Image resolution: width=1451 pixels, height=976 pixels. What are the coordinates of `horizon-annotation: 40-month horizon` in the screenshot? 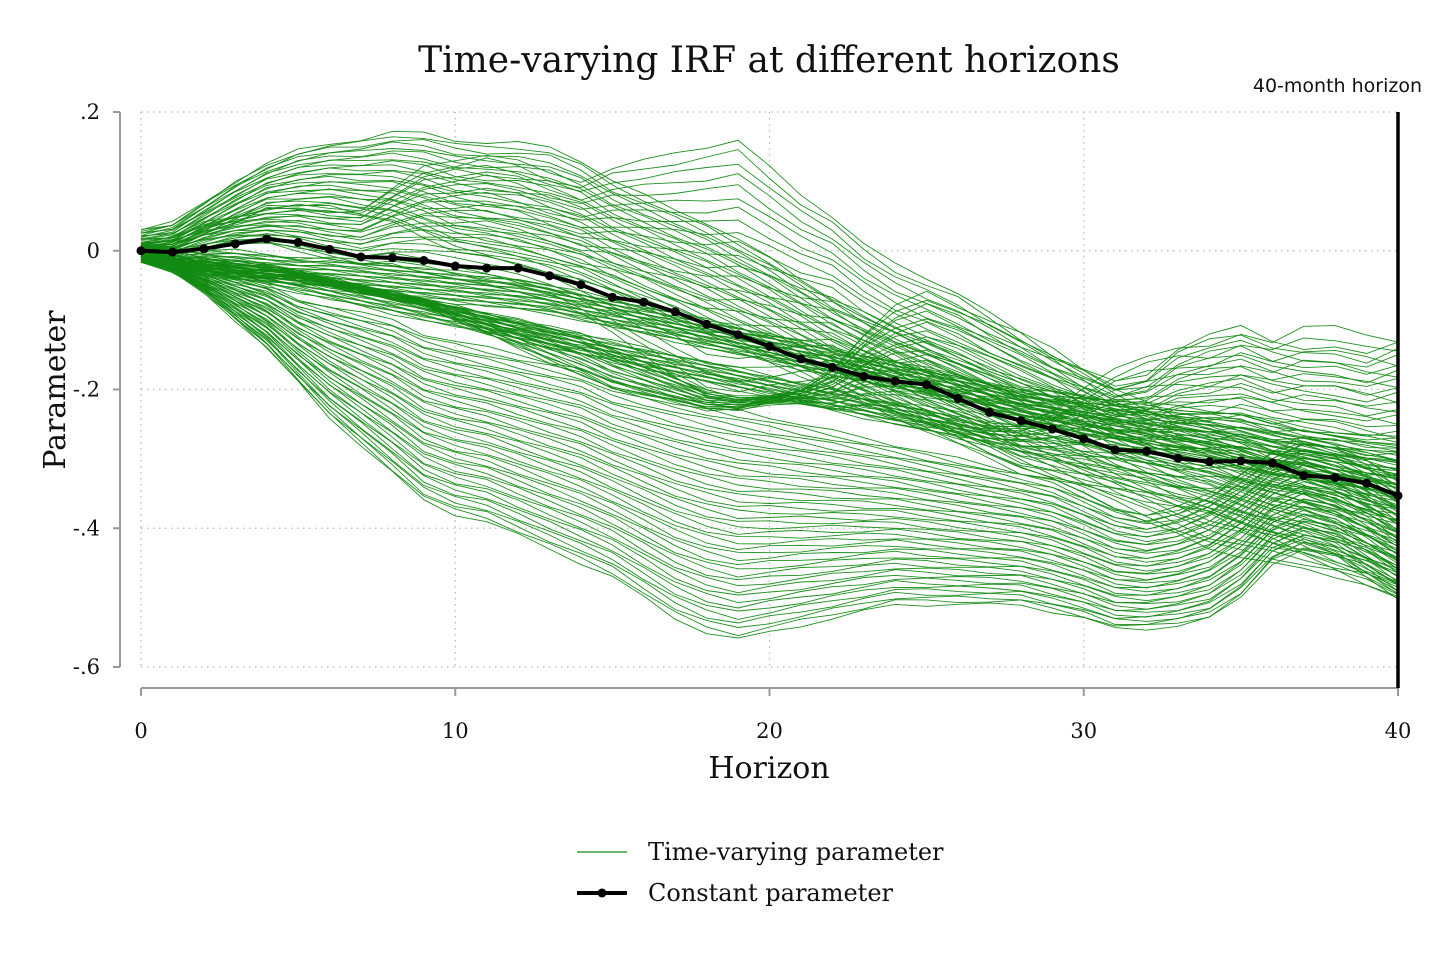 It's located at (1337, 86).